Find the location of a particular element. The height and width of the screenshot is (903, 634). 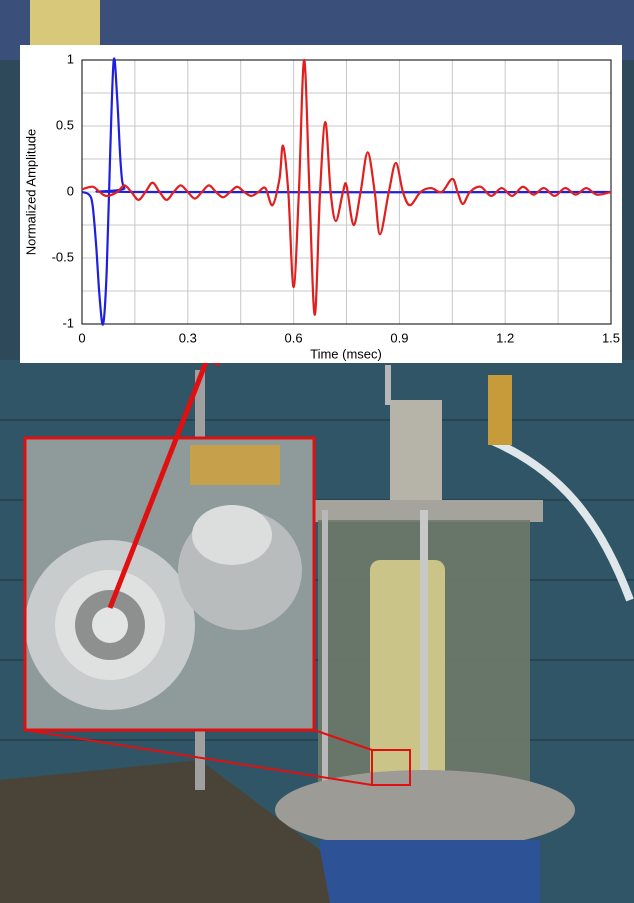

y-tick-label: 1 is located at coordinates (70, 58).